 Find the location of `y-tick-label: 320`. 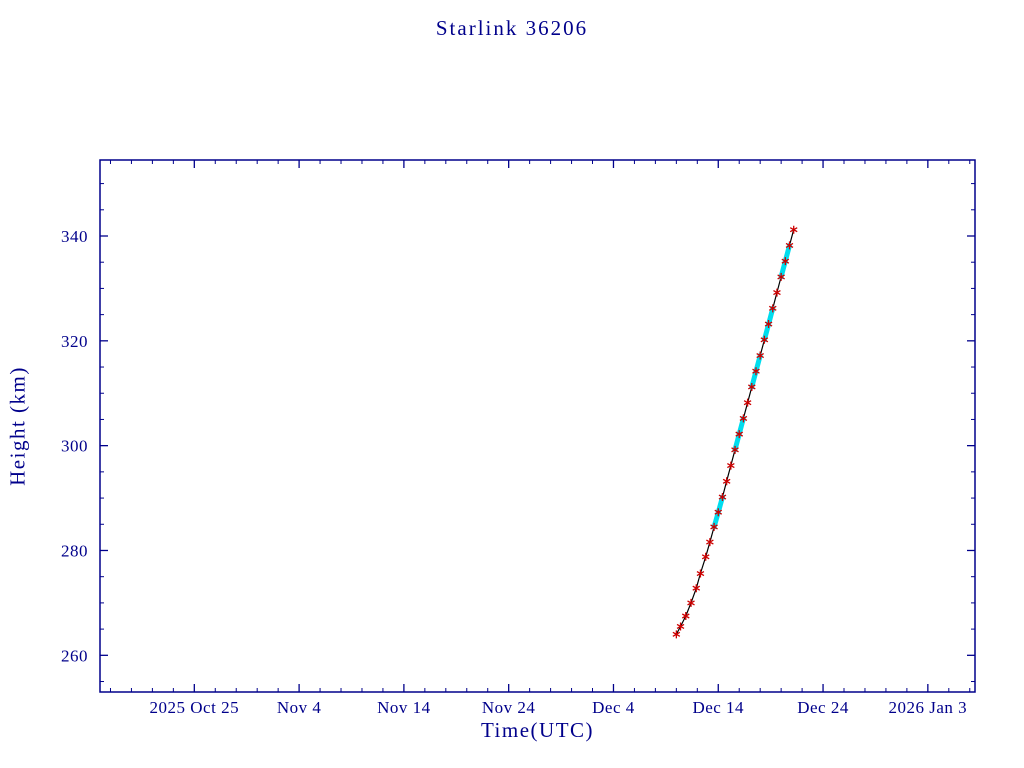

y-tick-label: 320 is located at coordinates (74, 341).